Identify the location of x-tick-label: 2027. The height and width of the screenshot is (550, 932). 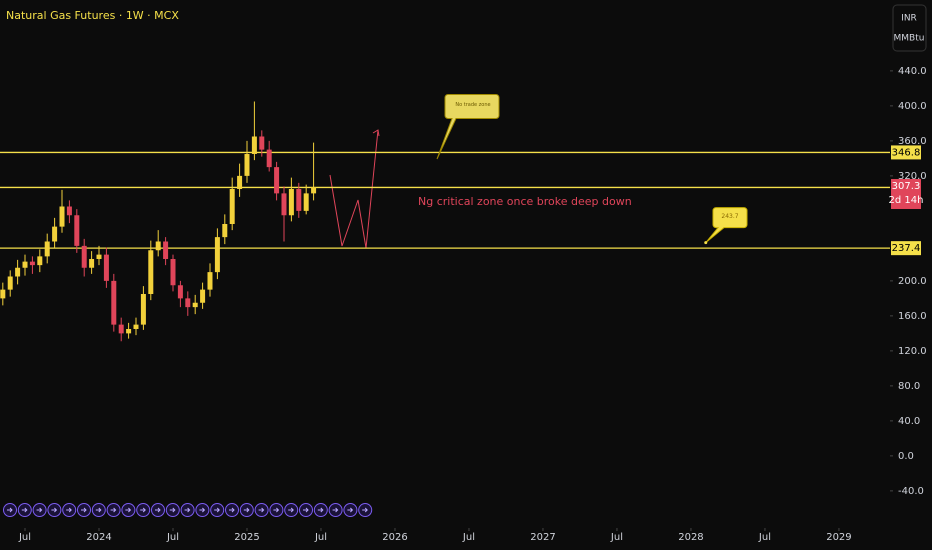
(542, 537).